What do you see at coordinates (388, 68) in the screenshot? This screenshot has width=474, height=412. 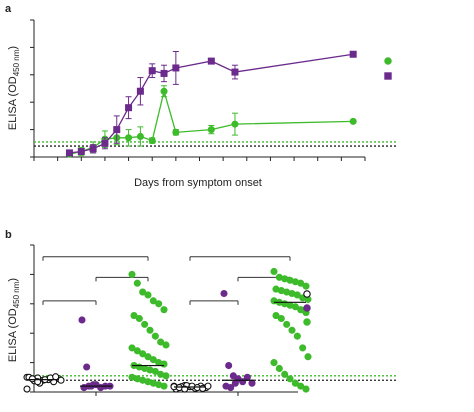 I see `panel-a-legend` at bounding box center [388, 68].